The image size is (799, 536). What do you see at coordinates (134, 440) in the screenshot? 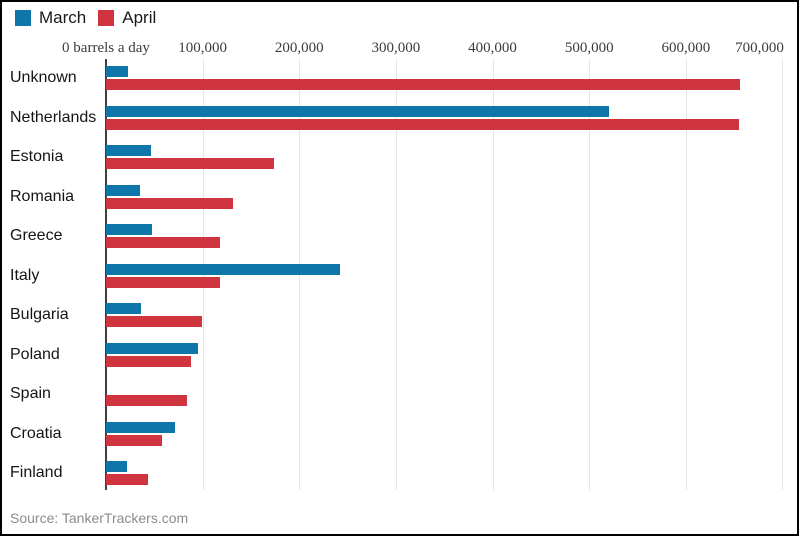
I see `bar-april-croatia` at bounding box center [134, 440].